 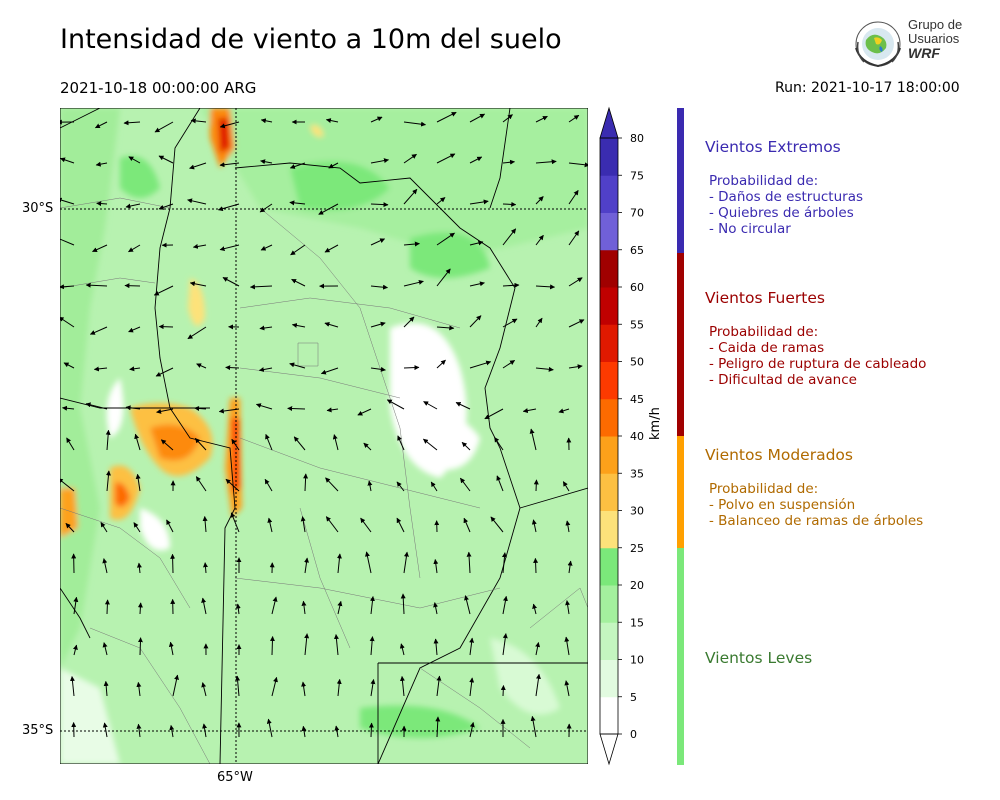 I want to click on colorbar-tick-label: 70, so click(x=637, y=213).